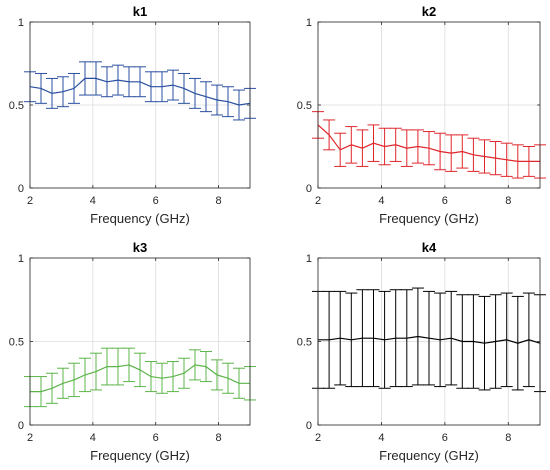  I want to click on chart-title: k3, so click(140, 247).